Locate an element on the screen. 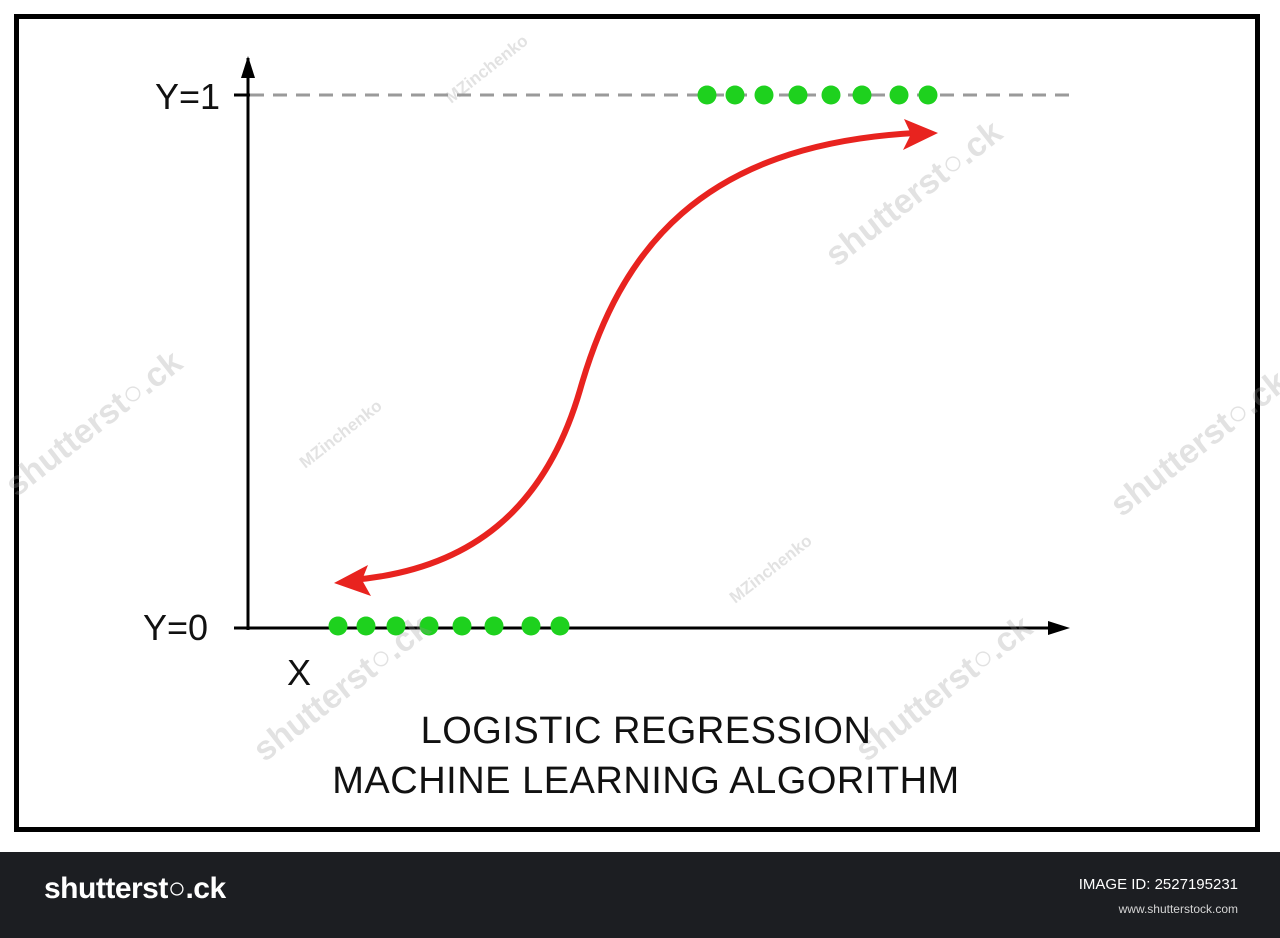 The height and width of the screenshot is (938, 1280). y0-points-group is located at coordinates (449, 626).